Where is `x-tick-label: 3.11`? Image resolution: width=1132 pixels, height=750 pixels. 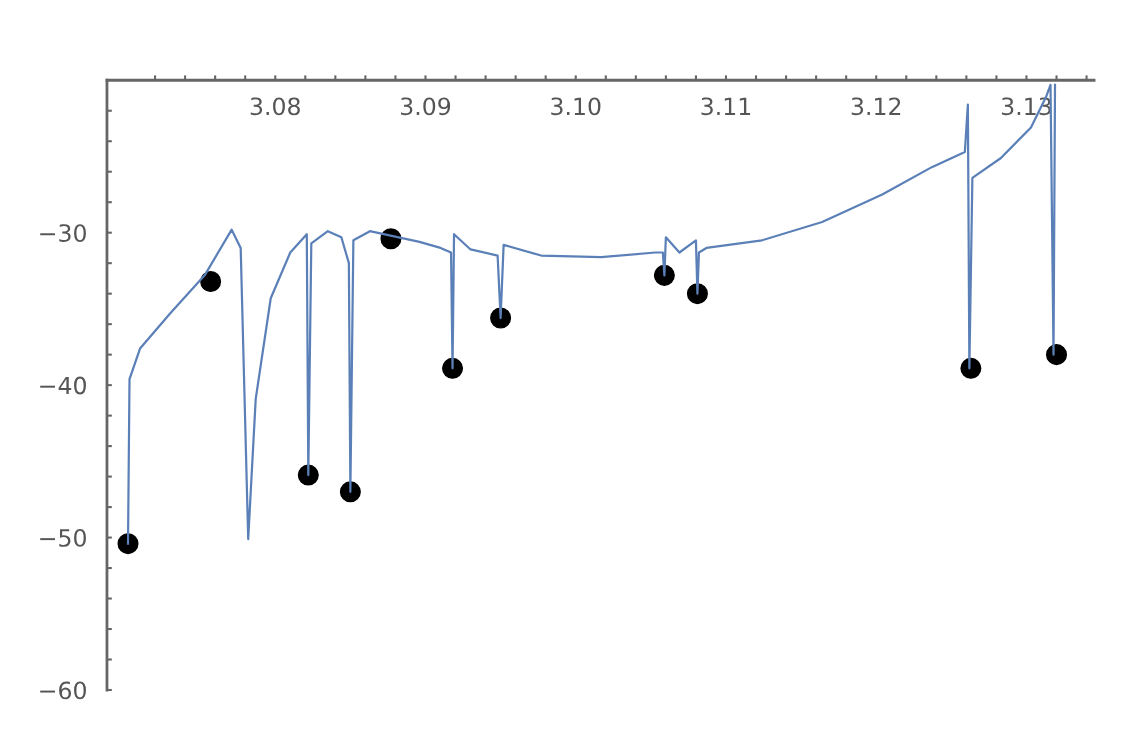
x-tick-label: 3.11 is located at coordinates (726, 106).